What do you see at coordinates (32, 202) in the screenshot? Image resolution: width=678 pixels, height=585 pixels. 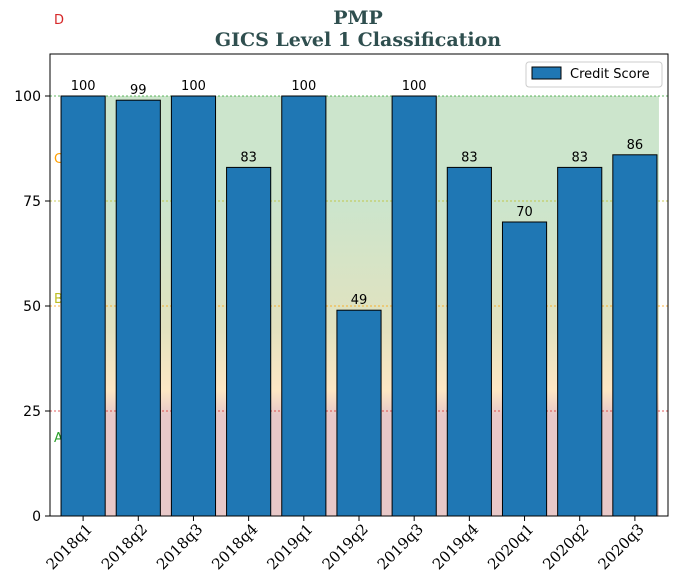 I see `y-tick-label-75: 75` at bounding box center [32, 202].